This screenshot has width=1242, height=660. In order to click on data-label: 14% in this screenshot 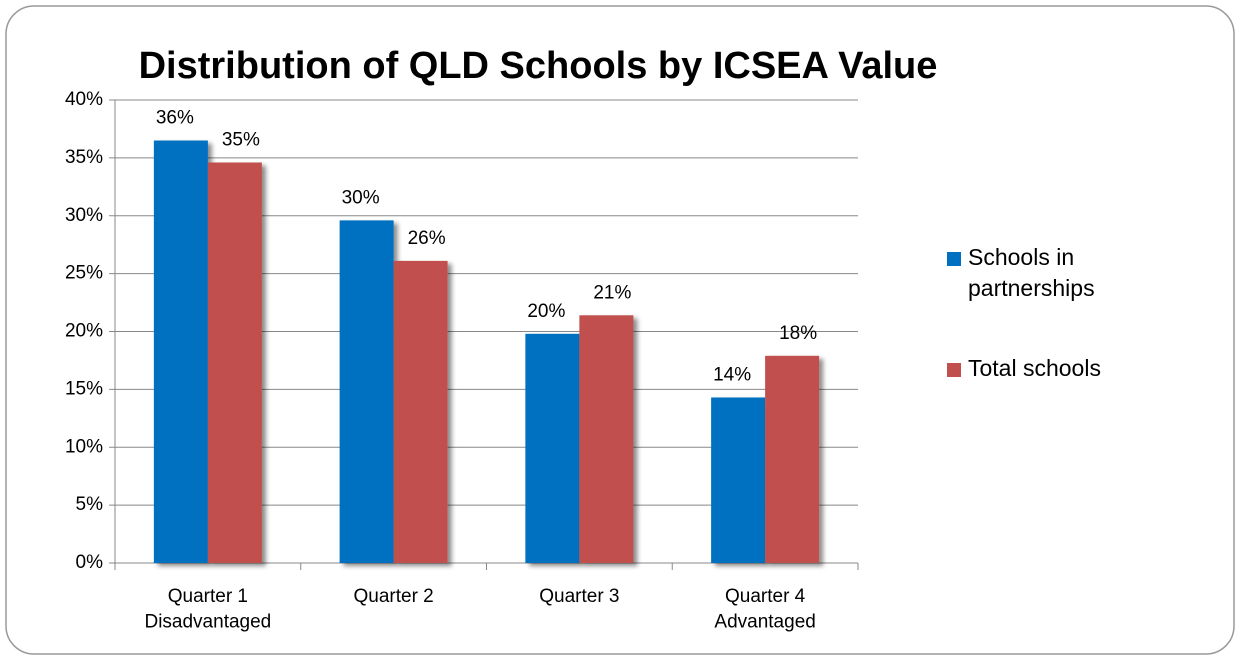, I will do `click(732, 374)`.